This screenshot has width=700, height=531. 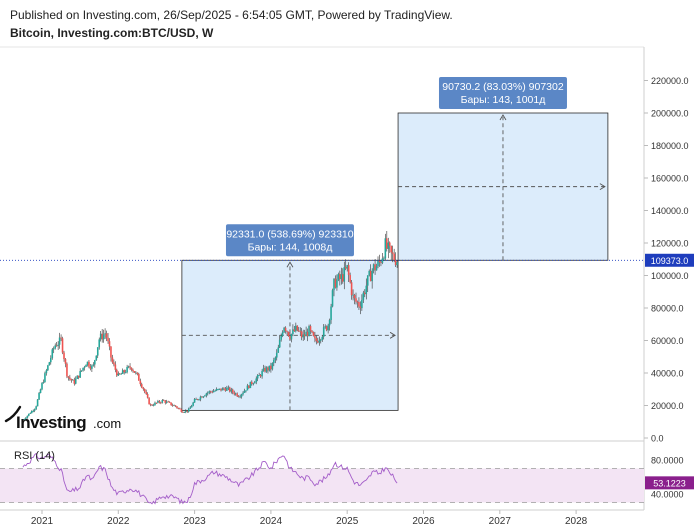 What do you see at coordinates (347, 521) in the screenshot?
I see `time-tick-label: 2025` at bounding box center [347, 521].